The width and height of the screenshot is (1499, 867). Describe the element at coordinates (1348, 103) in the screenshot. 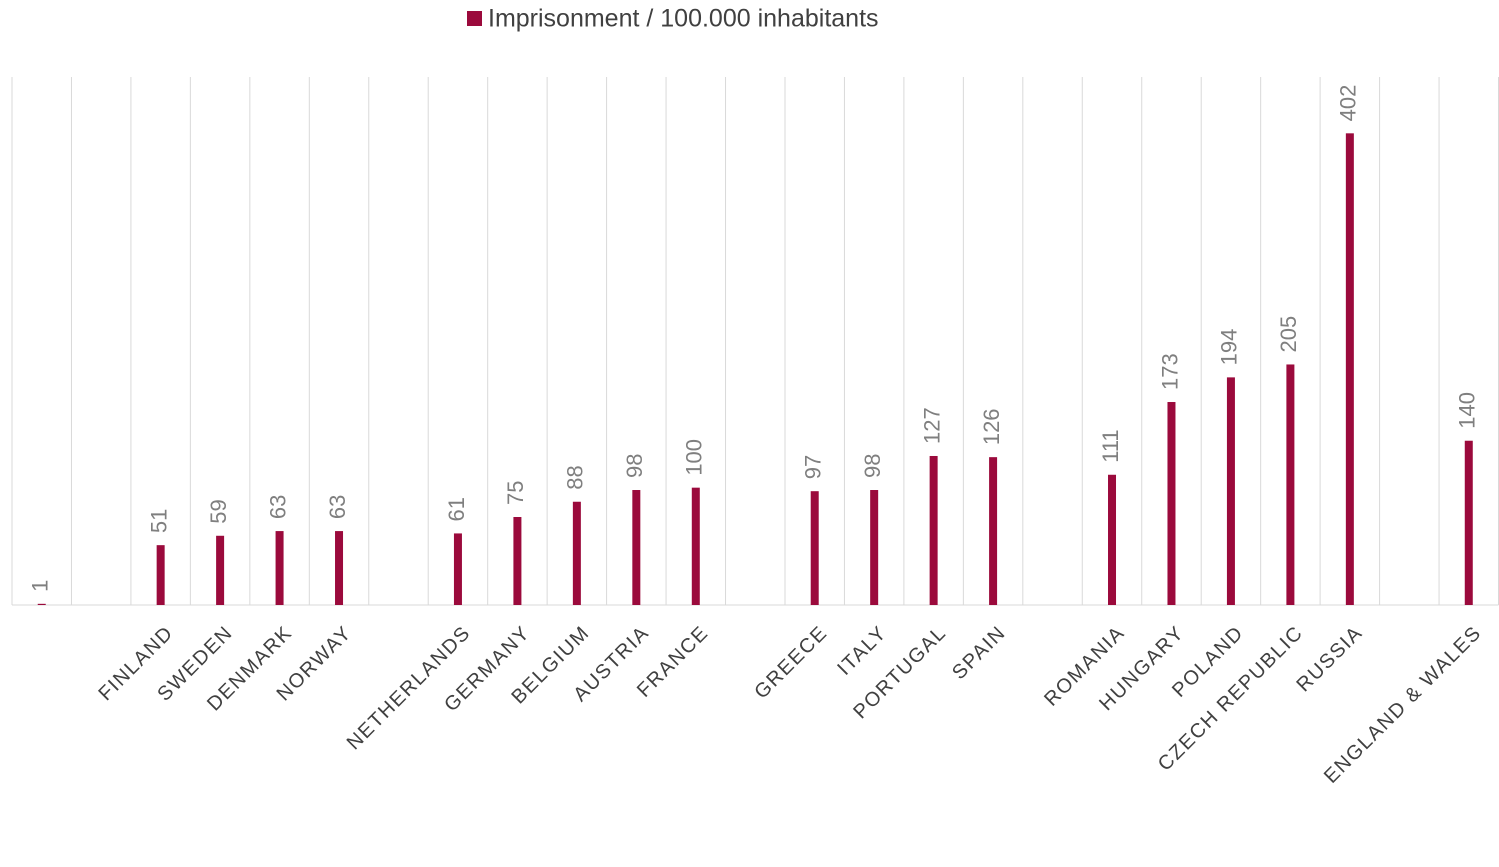

I see `data-label: 402` at that location.